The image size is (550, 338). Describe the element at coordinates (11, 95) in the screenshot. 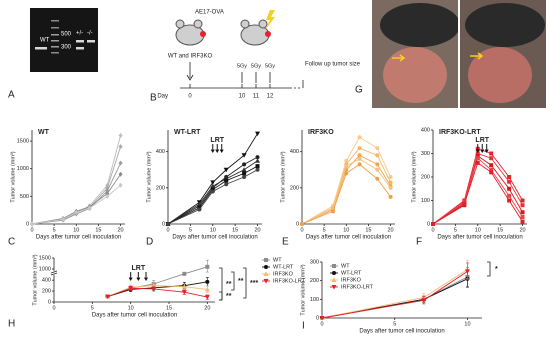

I see `panel-letter: A` at that location.